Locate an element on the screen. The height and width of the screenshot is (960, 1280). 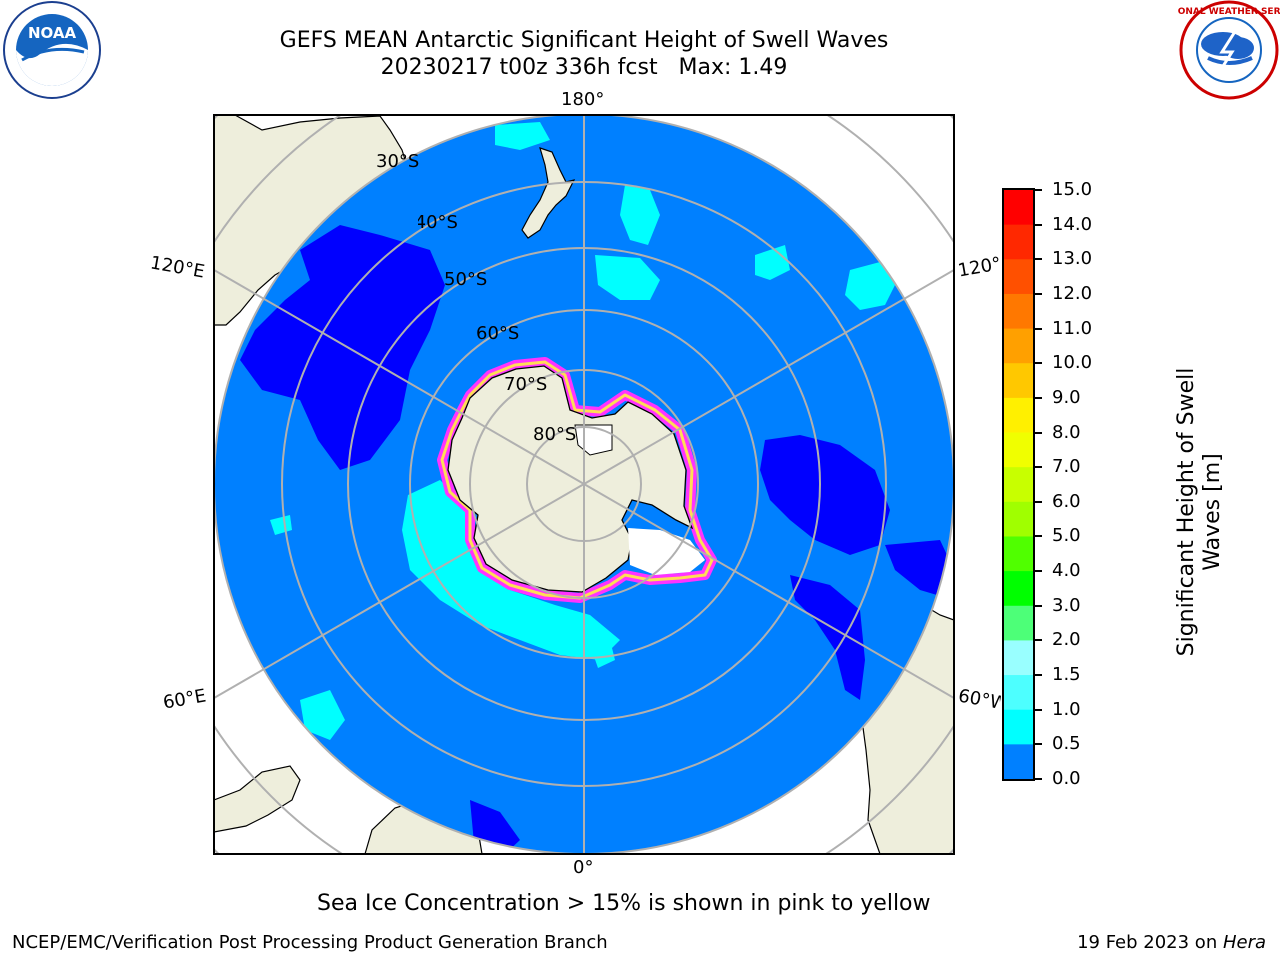
latitude-label-70s: 70°S is located at coordinates (526, 384).